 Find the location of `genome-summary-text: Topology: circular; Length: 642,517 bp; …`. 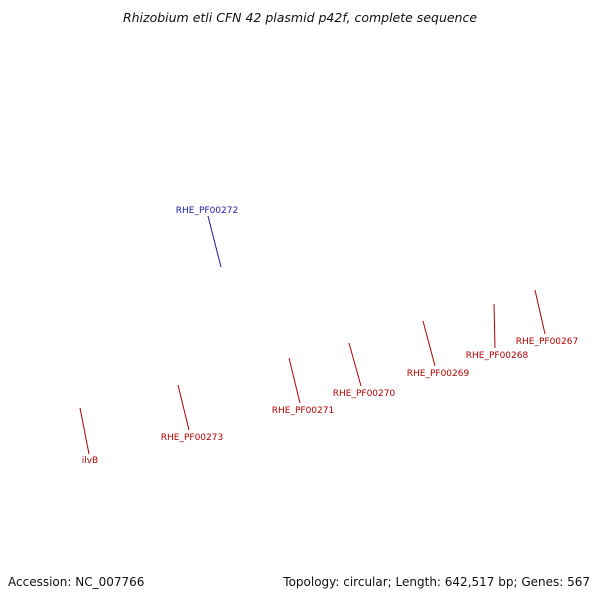

genome-summary-text: Topology: circular; Length: 642,517 bp; … is located at coordinates (436, 582).